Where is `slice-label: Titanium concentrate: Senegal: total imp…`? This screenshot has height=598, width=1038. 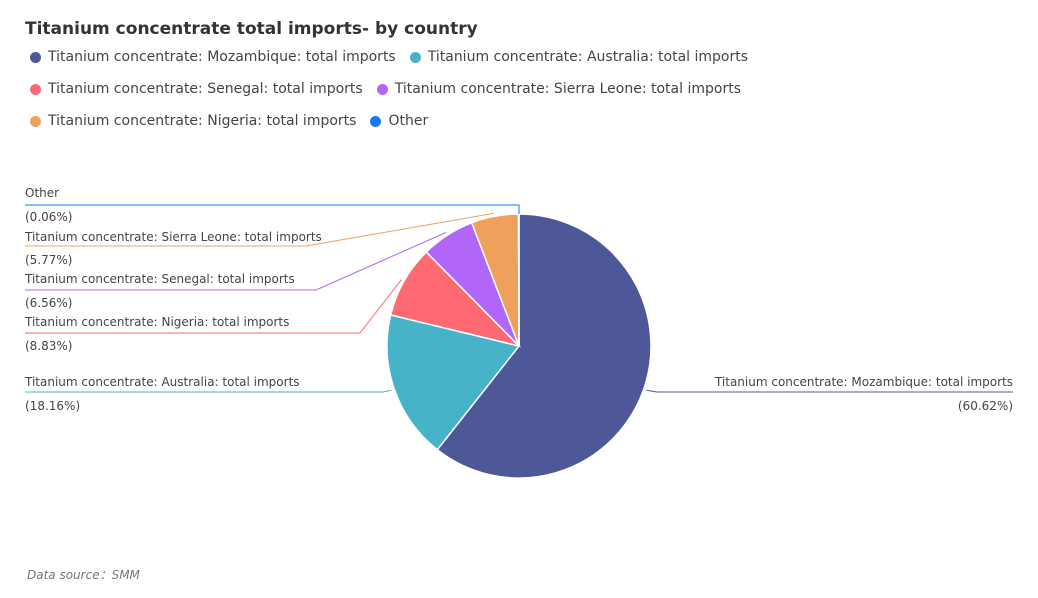
slice-label: Titanium concentrate: Senegal: total imp… is located at coordinates (159, 279).